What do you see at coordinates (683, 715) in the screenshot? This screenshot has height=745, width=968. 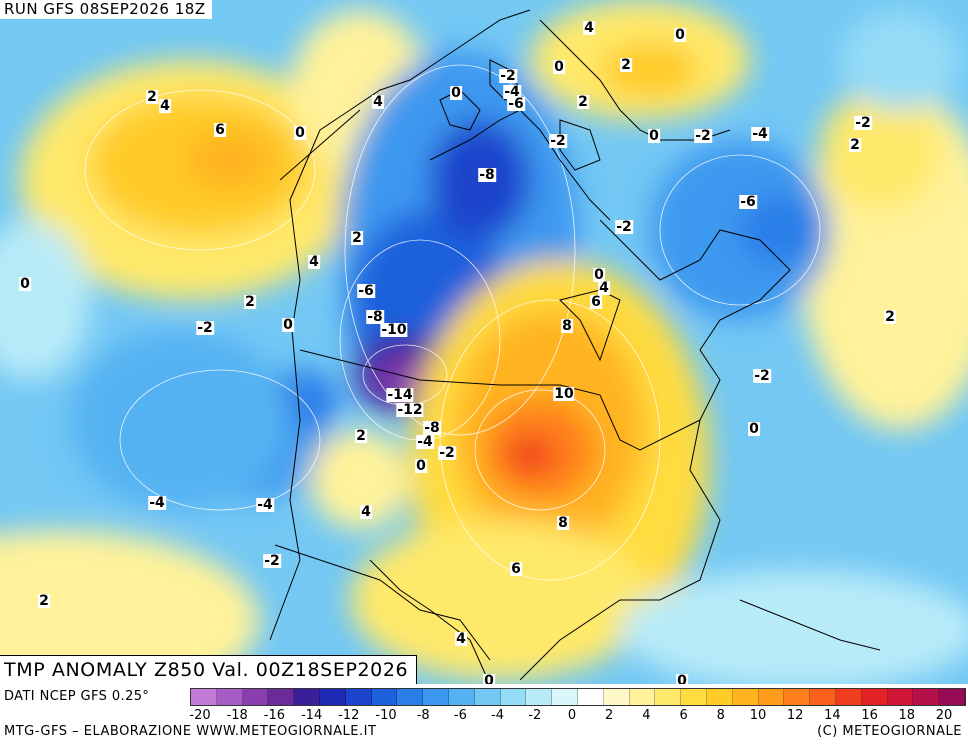 I see `colorbar-tick-label: 6` at bounding box center [683, 715].